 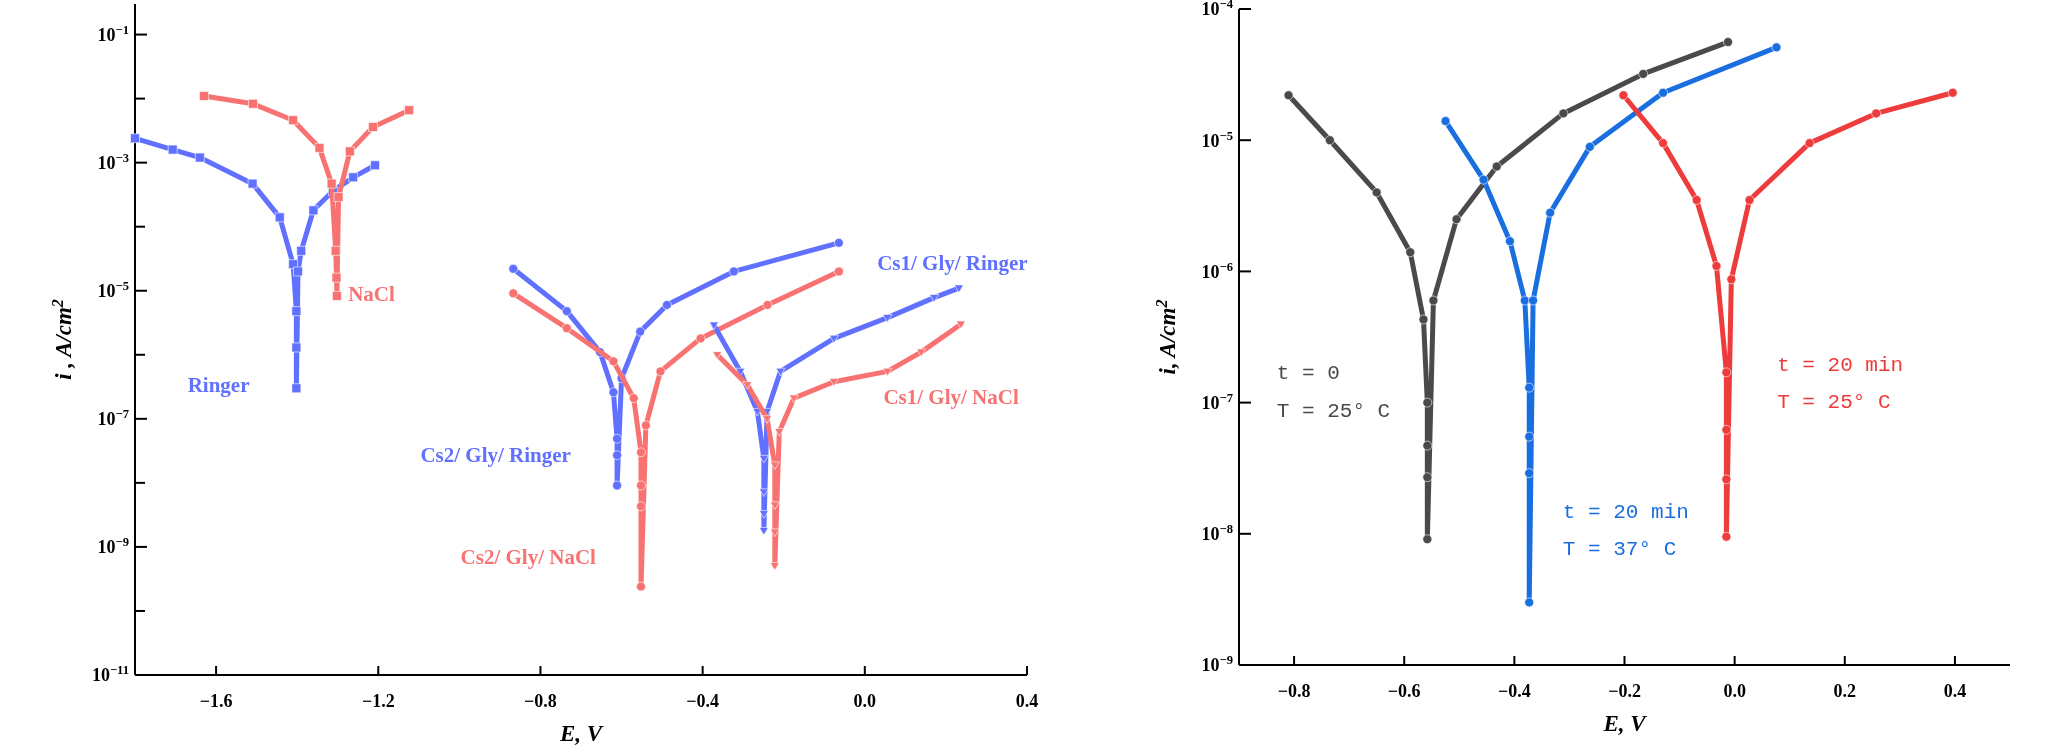 I want to click on x-tick-label: 0.2, so click(x=1845, y=691).